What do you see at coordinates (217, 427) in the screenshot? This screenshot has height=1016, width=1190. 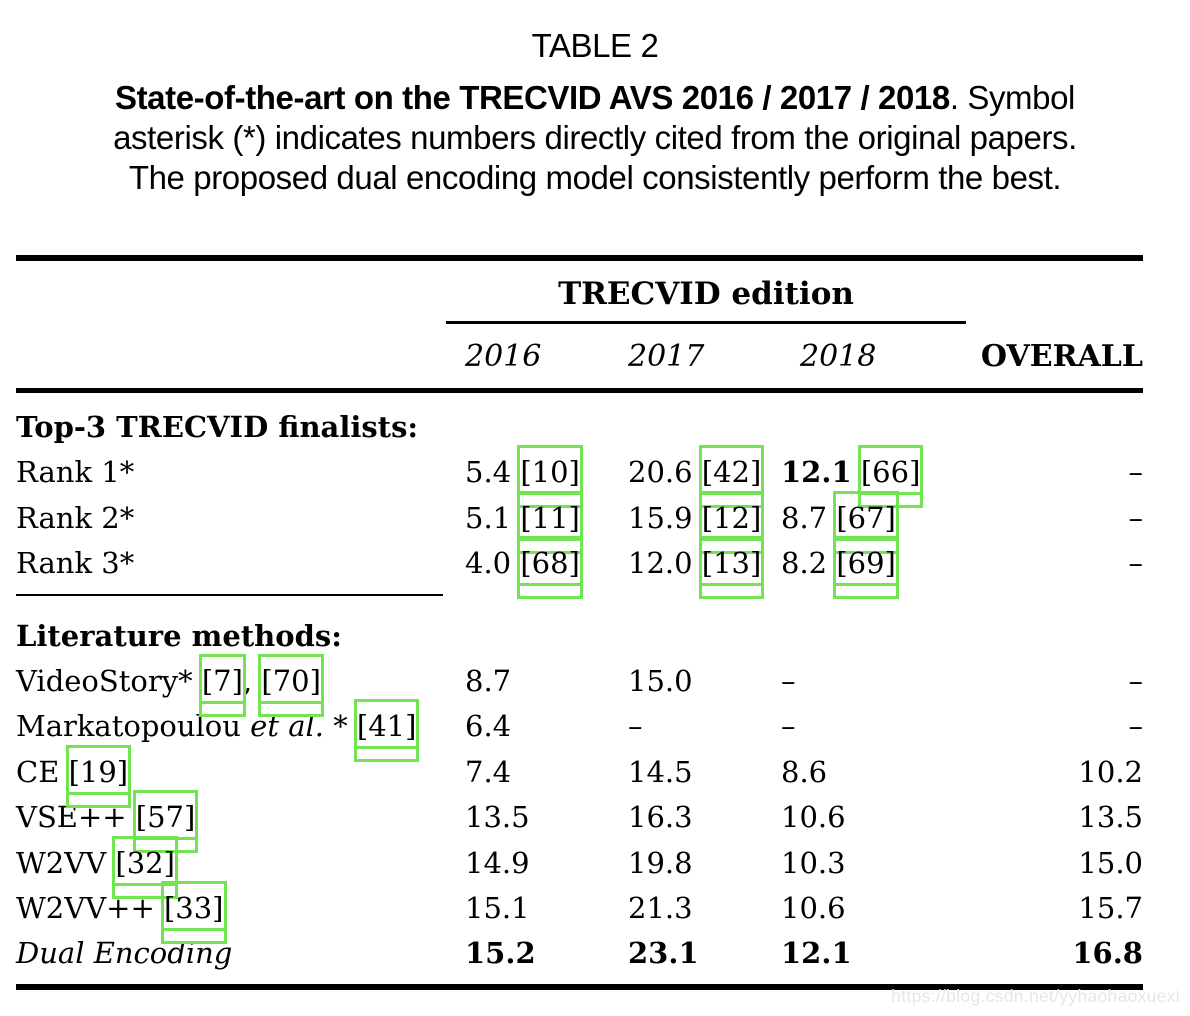 I see `section-title-text: Top-3 TRECVID finalists:` at bounding box center [217, 427].